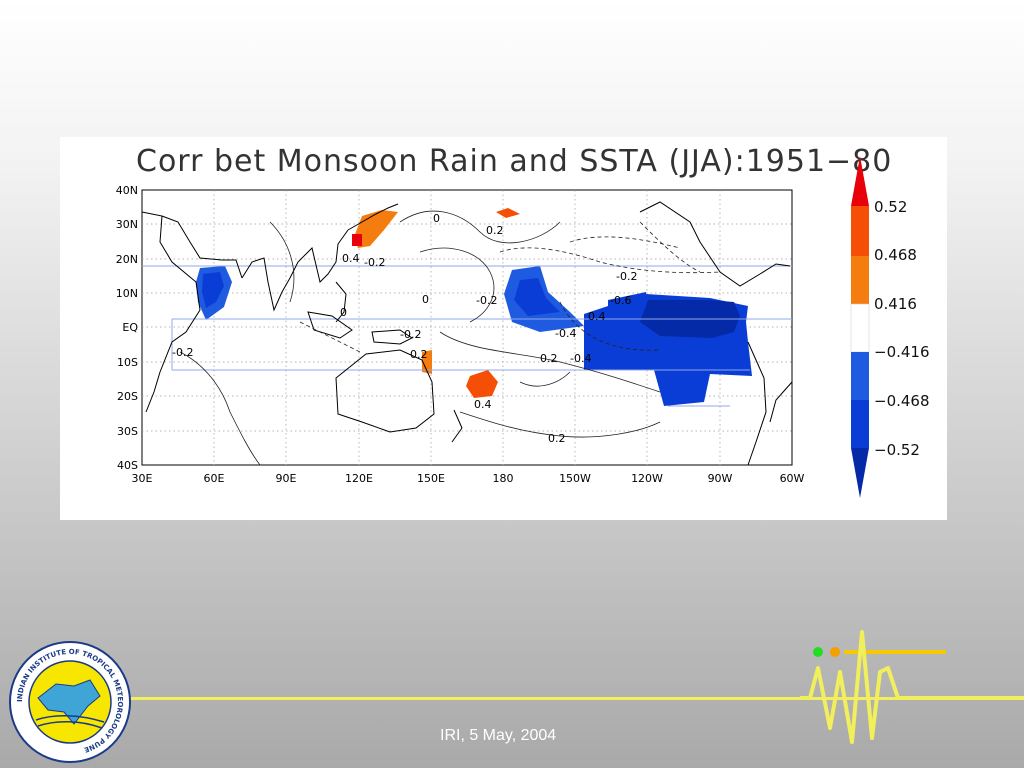 Image resolution: width=1024 pixels, height=768 pixels. What do you see at coordinates (902, 401) in the screenshot?
I see `colorbar-label: −0.468` at bounding box center [902, 401].